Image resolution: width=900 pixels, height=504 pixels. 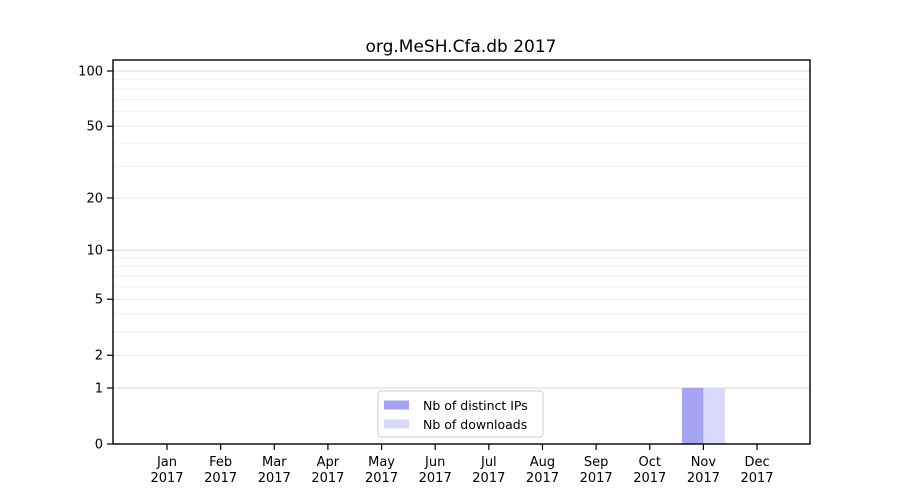 What do you see at coordinates (650, 462) in the screenshot?
I see `x-tick-label-month: Oct` at bounding box center [650, 462].